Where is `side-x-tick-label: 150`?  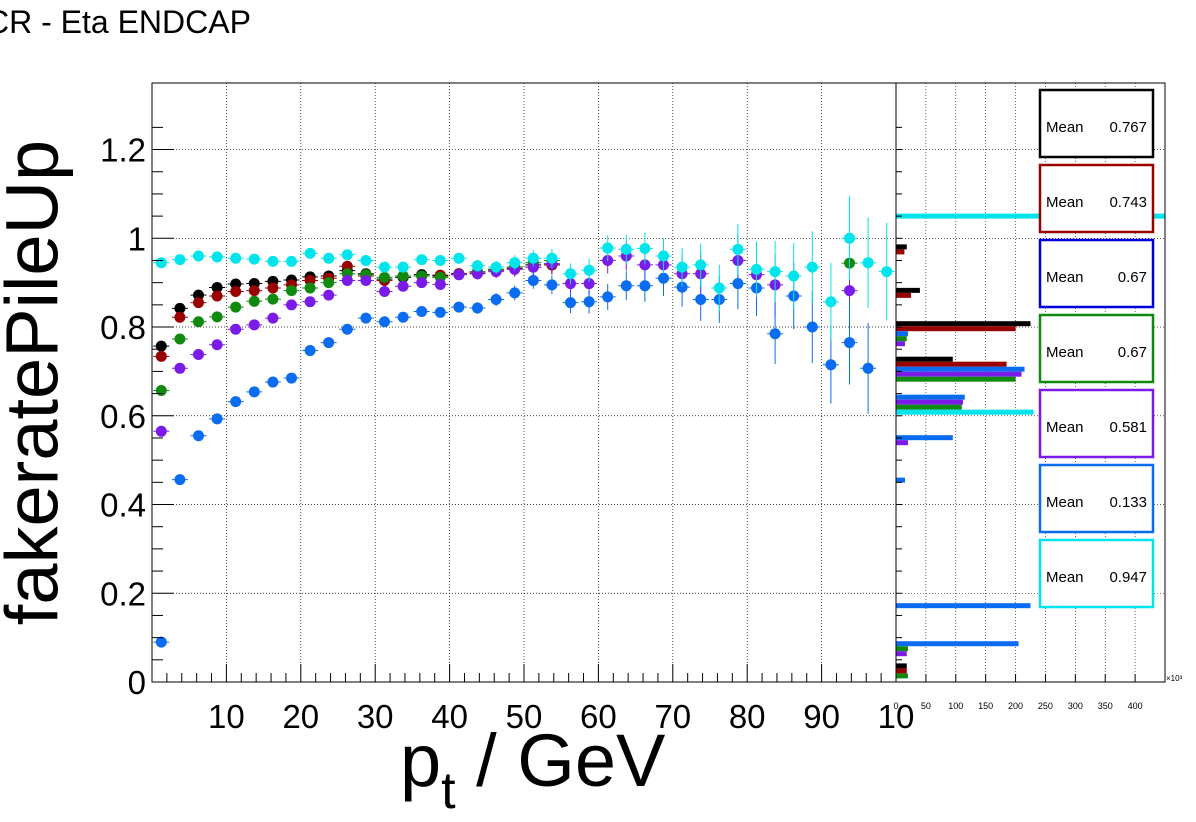
side-x-tick-label: 150 is located at coordinates (985, 706).